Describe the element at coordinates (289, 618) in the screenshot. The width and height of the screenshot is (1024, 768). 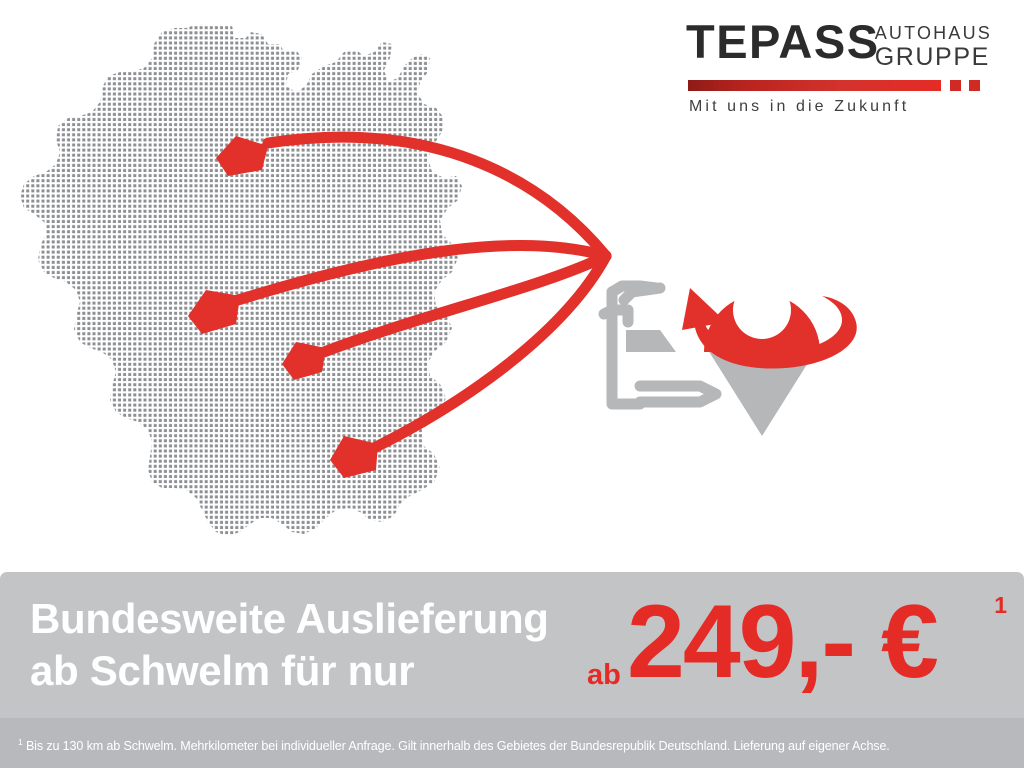
I see `headline-line-1: Bundesweite Auslieferung` at that location.